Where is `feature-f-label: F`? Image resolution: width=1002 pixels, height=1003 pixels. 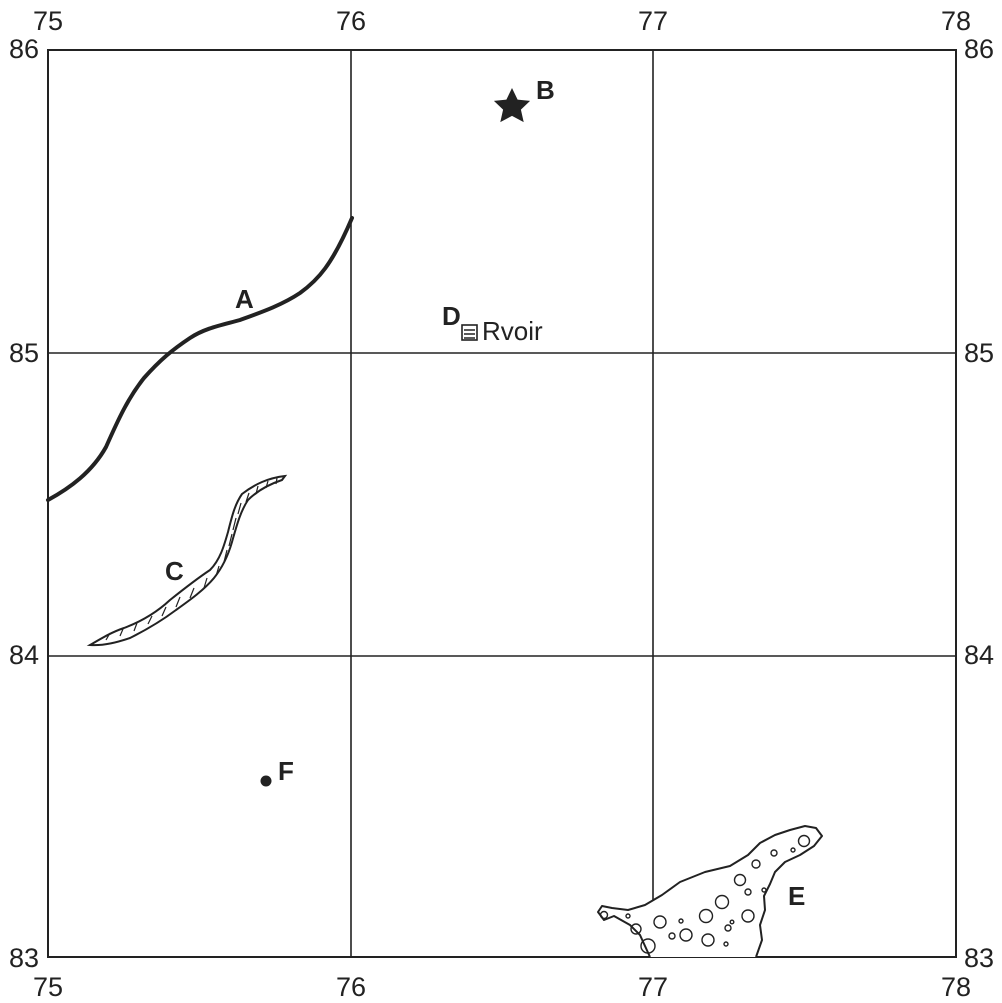
feature-f-label: F is located at coordinates (286, 771).